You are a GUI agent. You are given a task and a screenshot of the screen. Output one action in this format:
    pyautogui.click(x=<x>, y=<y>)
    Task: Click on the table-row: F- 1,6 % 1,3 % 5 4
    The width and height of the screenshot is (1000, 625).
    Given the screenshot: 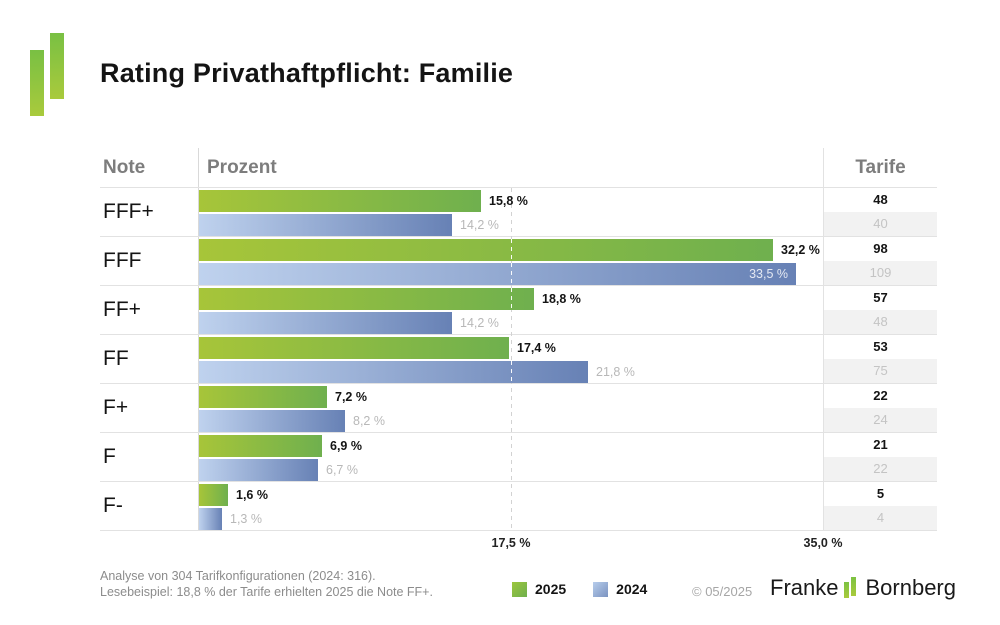 What is the action you would take?
    pyautogui.click(x=518, y=506)
    